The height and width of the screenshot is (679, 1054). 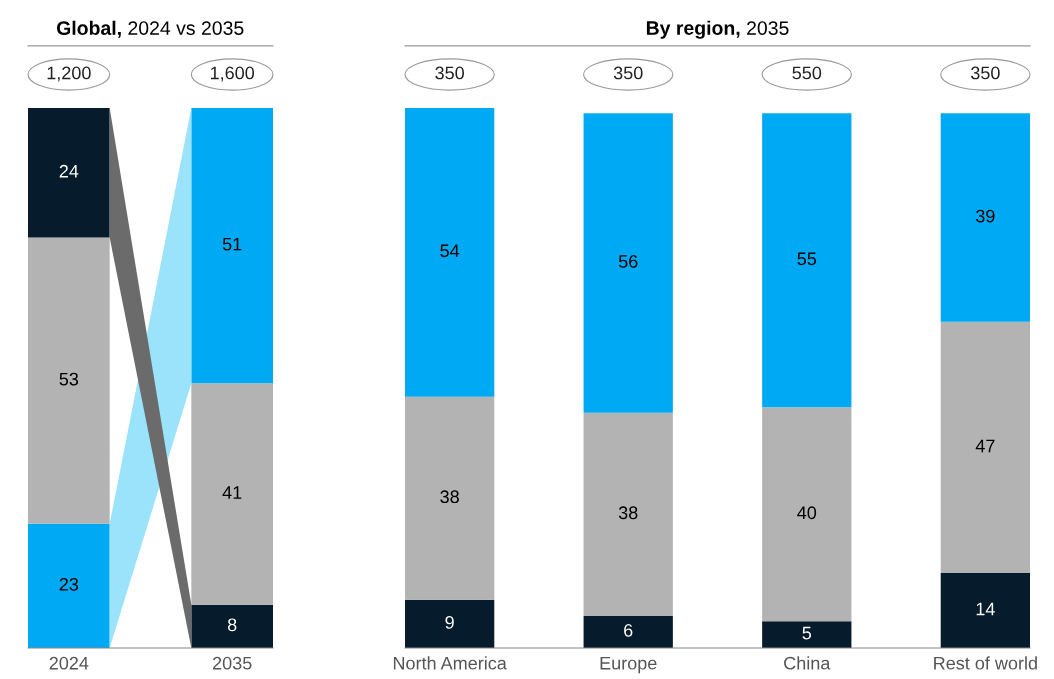 I want to click on chart-title: Global, 2024 vs 2035, so click(x=150, y=29).